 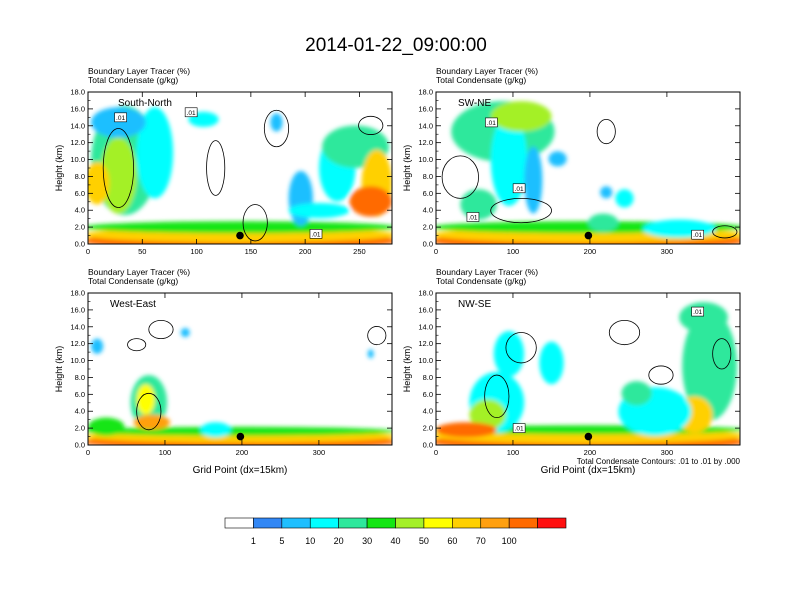 What do you see at coordinates (667, 251) in the screenshot?
I see `x-tick-label: 300` at bounding box center [667, 251].